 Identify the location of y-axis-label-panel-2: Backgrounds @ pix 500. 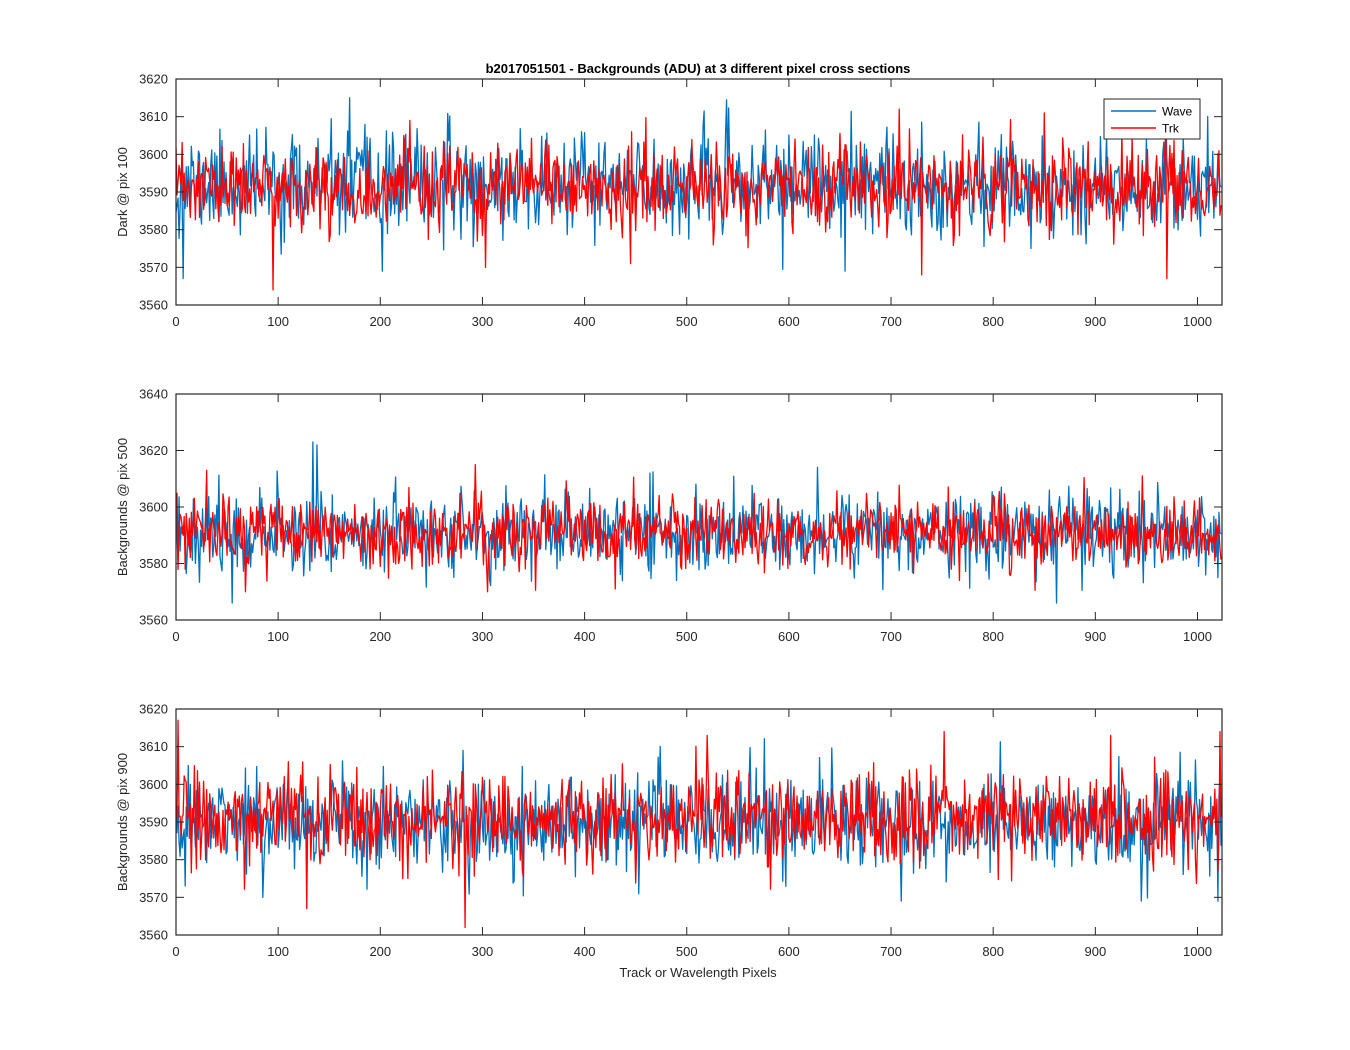
(122, 507).